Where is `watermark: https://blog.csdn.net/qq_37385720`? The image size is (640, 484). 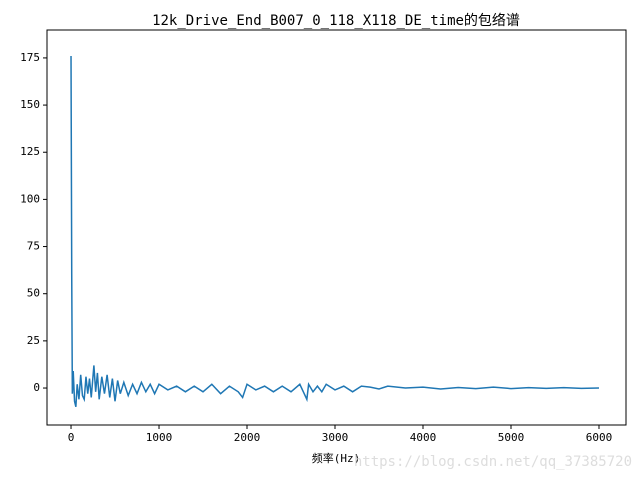
watermark: https://blog.csdn.net/qq_37385720 is located at coordinates (493, 462).